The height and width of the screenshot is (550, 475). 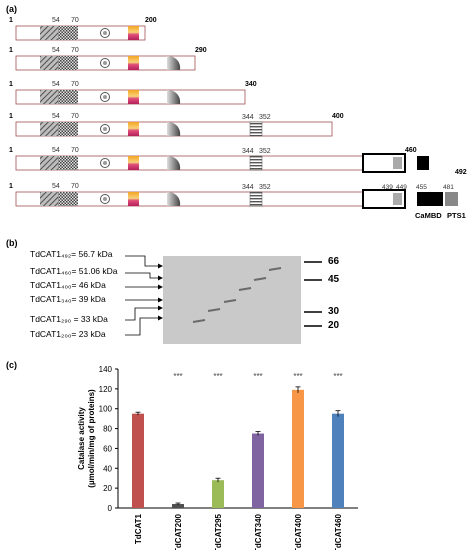 I want to click on cambd-block, so click(x=430, y=199).